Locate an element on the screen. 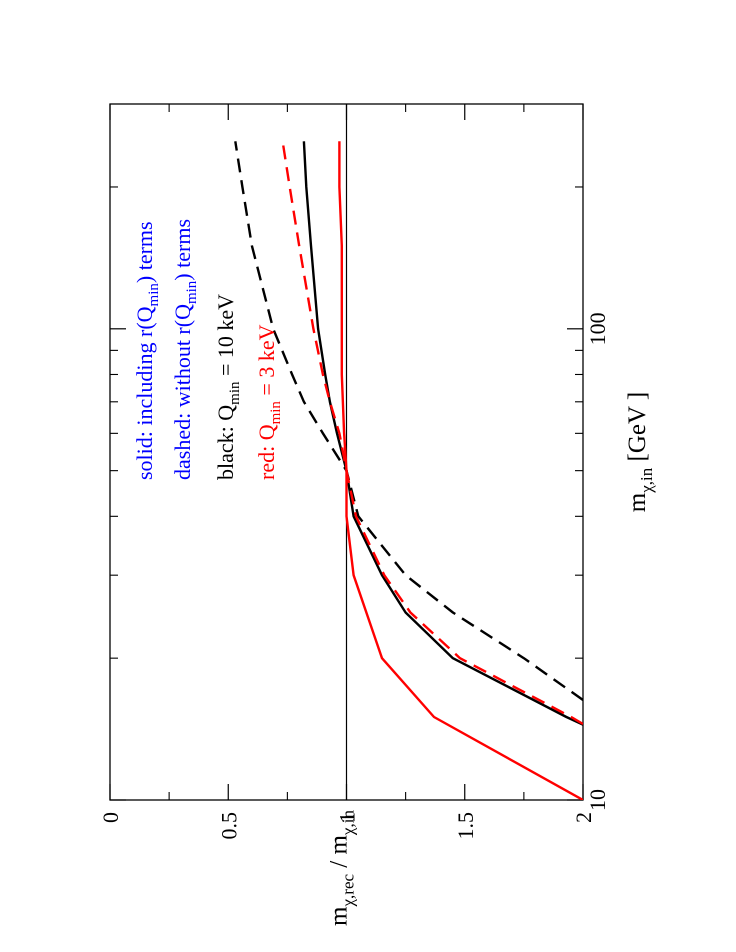 The image size is (736, 952). y-label-sub: χ,rec is located at coordinates (348, 891).